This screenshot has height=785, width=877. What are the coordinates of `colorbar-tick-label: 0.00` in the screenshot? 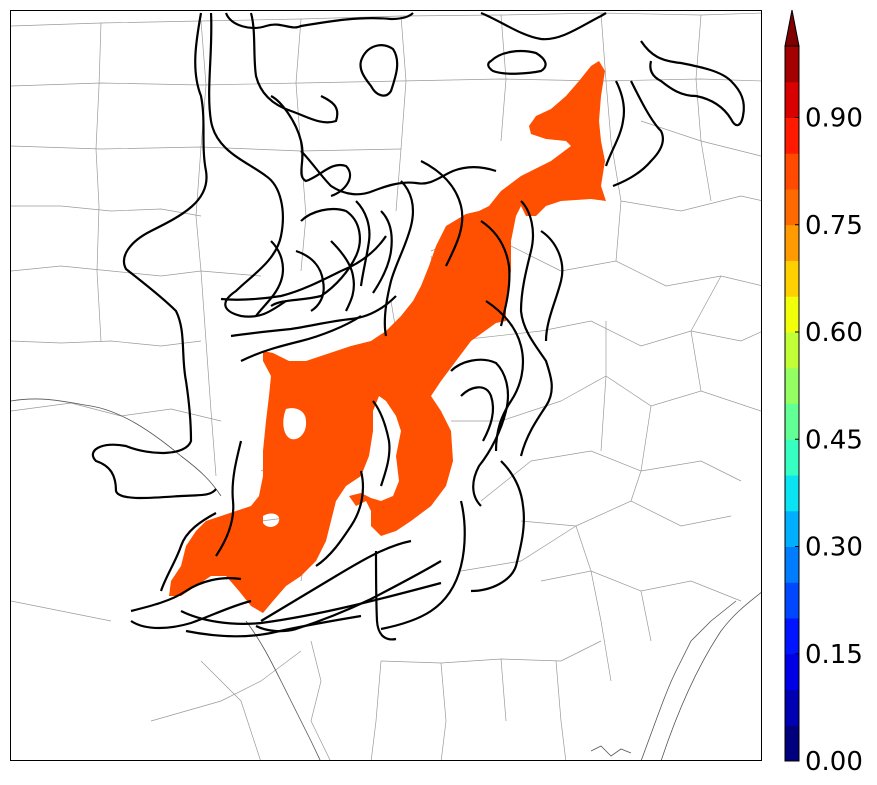 It's located at (834, 762).